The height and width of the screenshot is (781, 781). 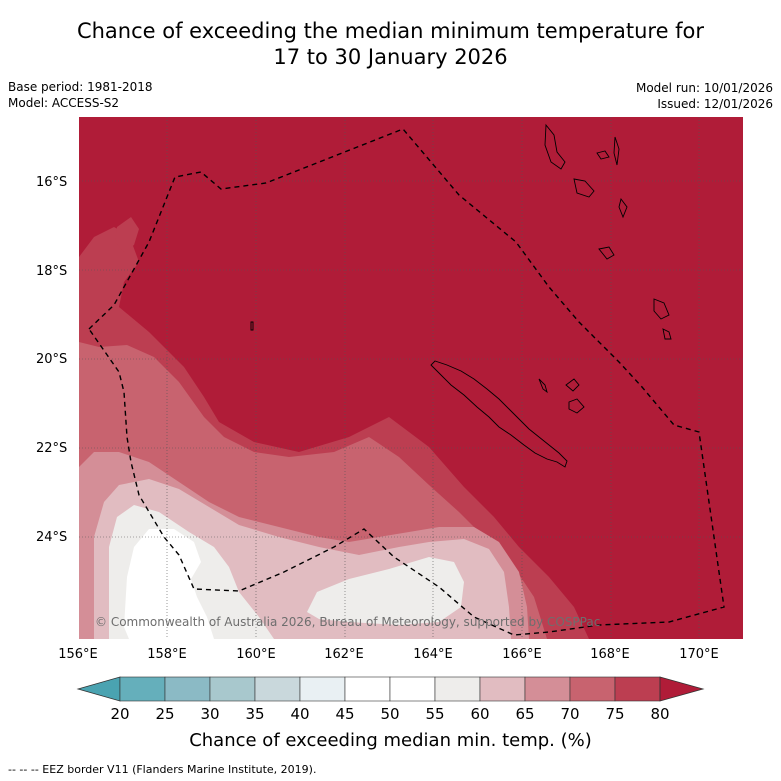 What do you see at coordinates (715, 104) in the screenshot?
I see `issued-text: Issued: 12/01/2026` at bounding box center [715, 104].